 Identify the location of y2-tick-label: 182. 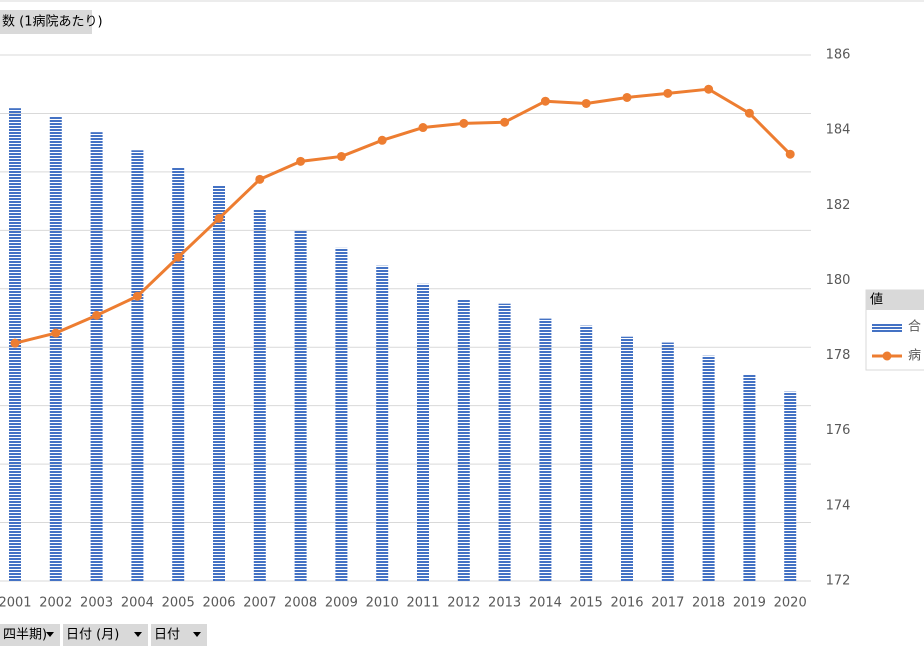
(838, 205).